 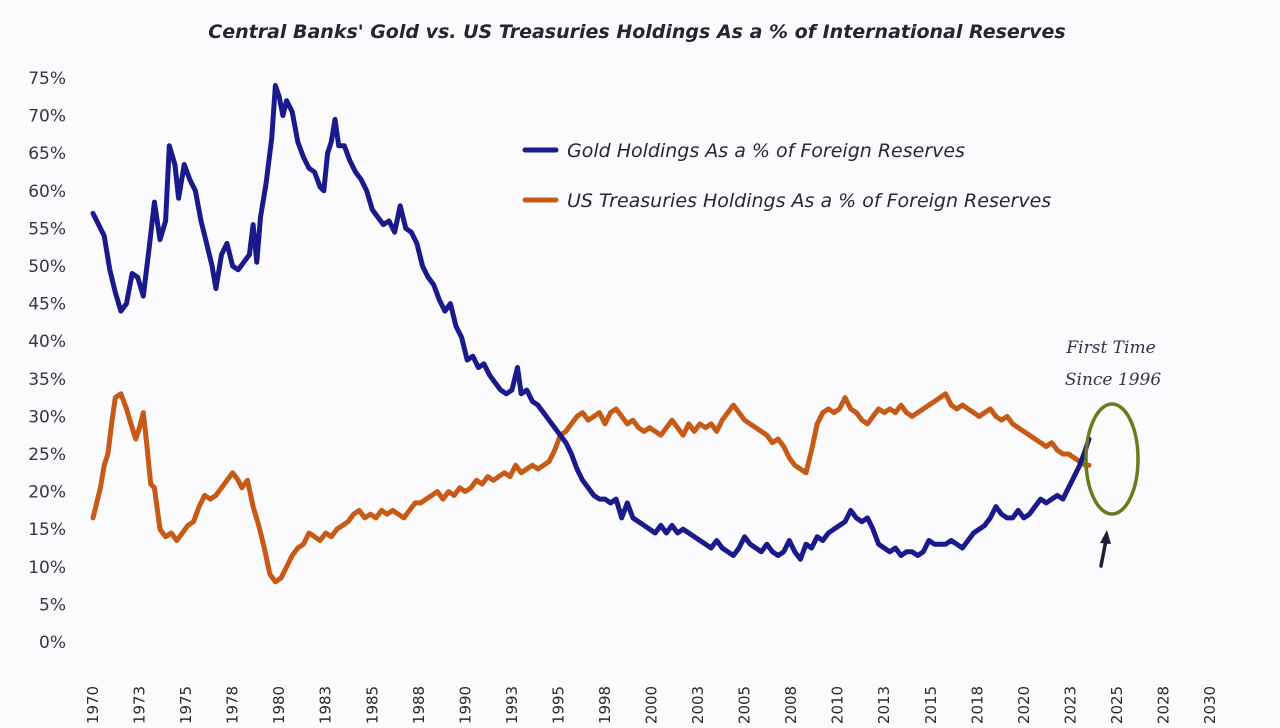 I want to click on y-tick-label: 15%, so click(x=47, y=530).